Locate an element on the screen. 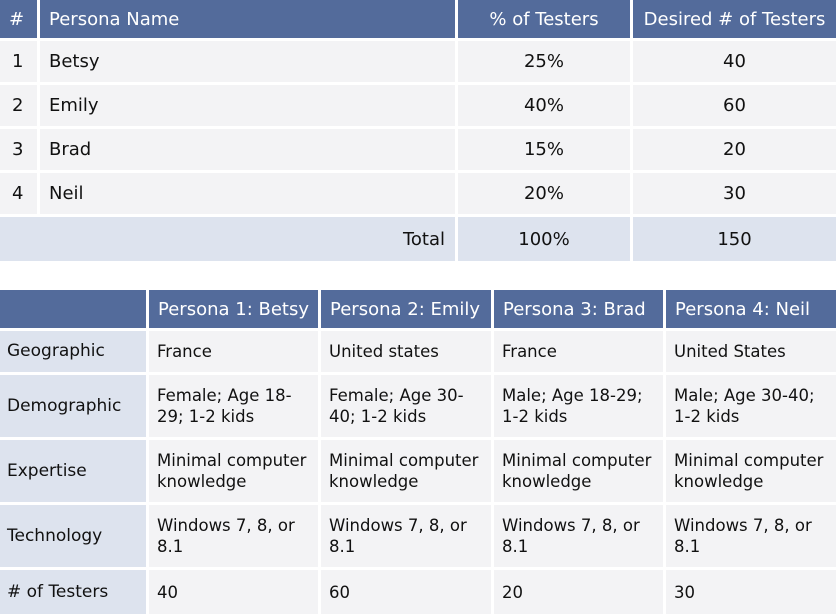 This screenshot has width=836, height=614. header-blank is located at coordinates (74, 310).